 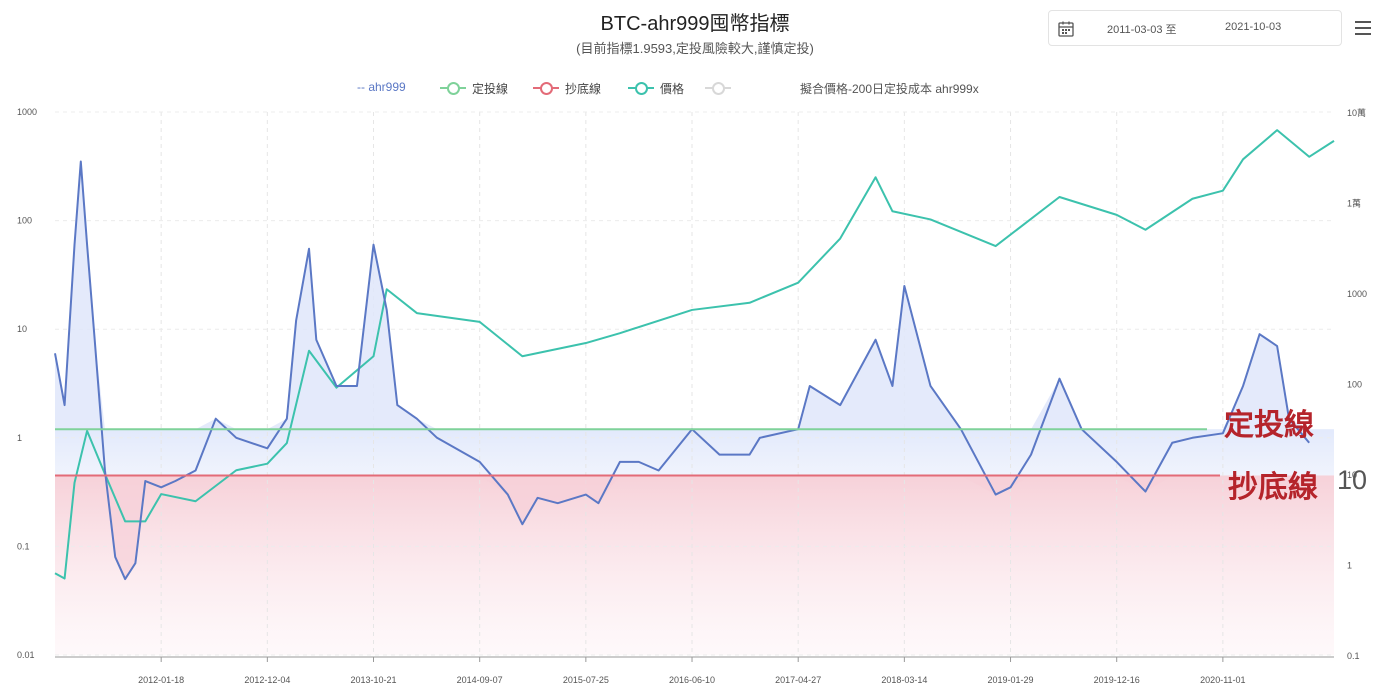 What do you see at coordinates (1352, 475) in the screenshot?
I see `y-right-tick-label: 10` at bounding box center [1352, 475].